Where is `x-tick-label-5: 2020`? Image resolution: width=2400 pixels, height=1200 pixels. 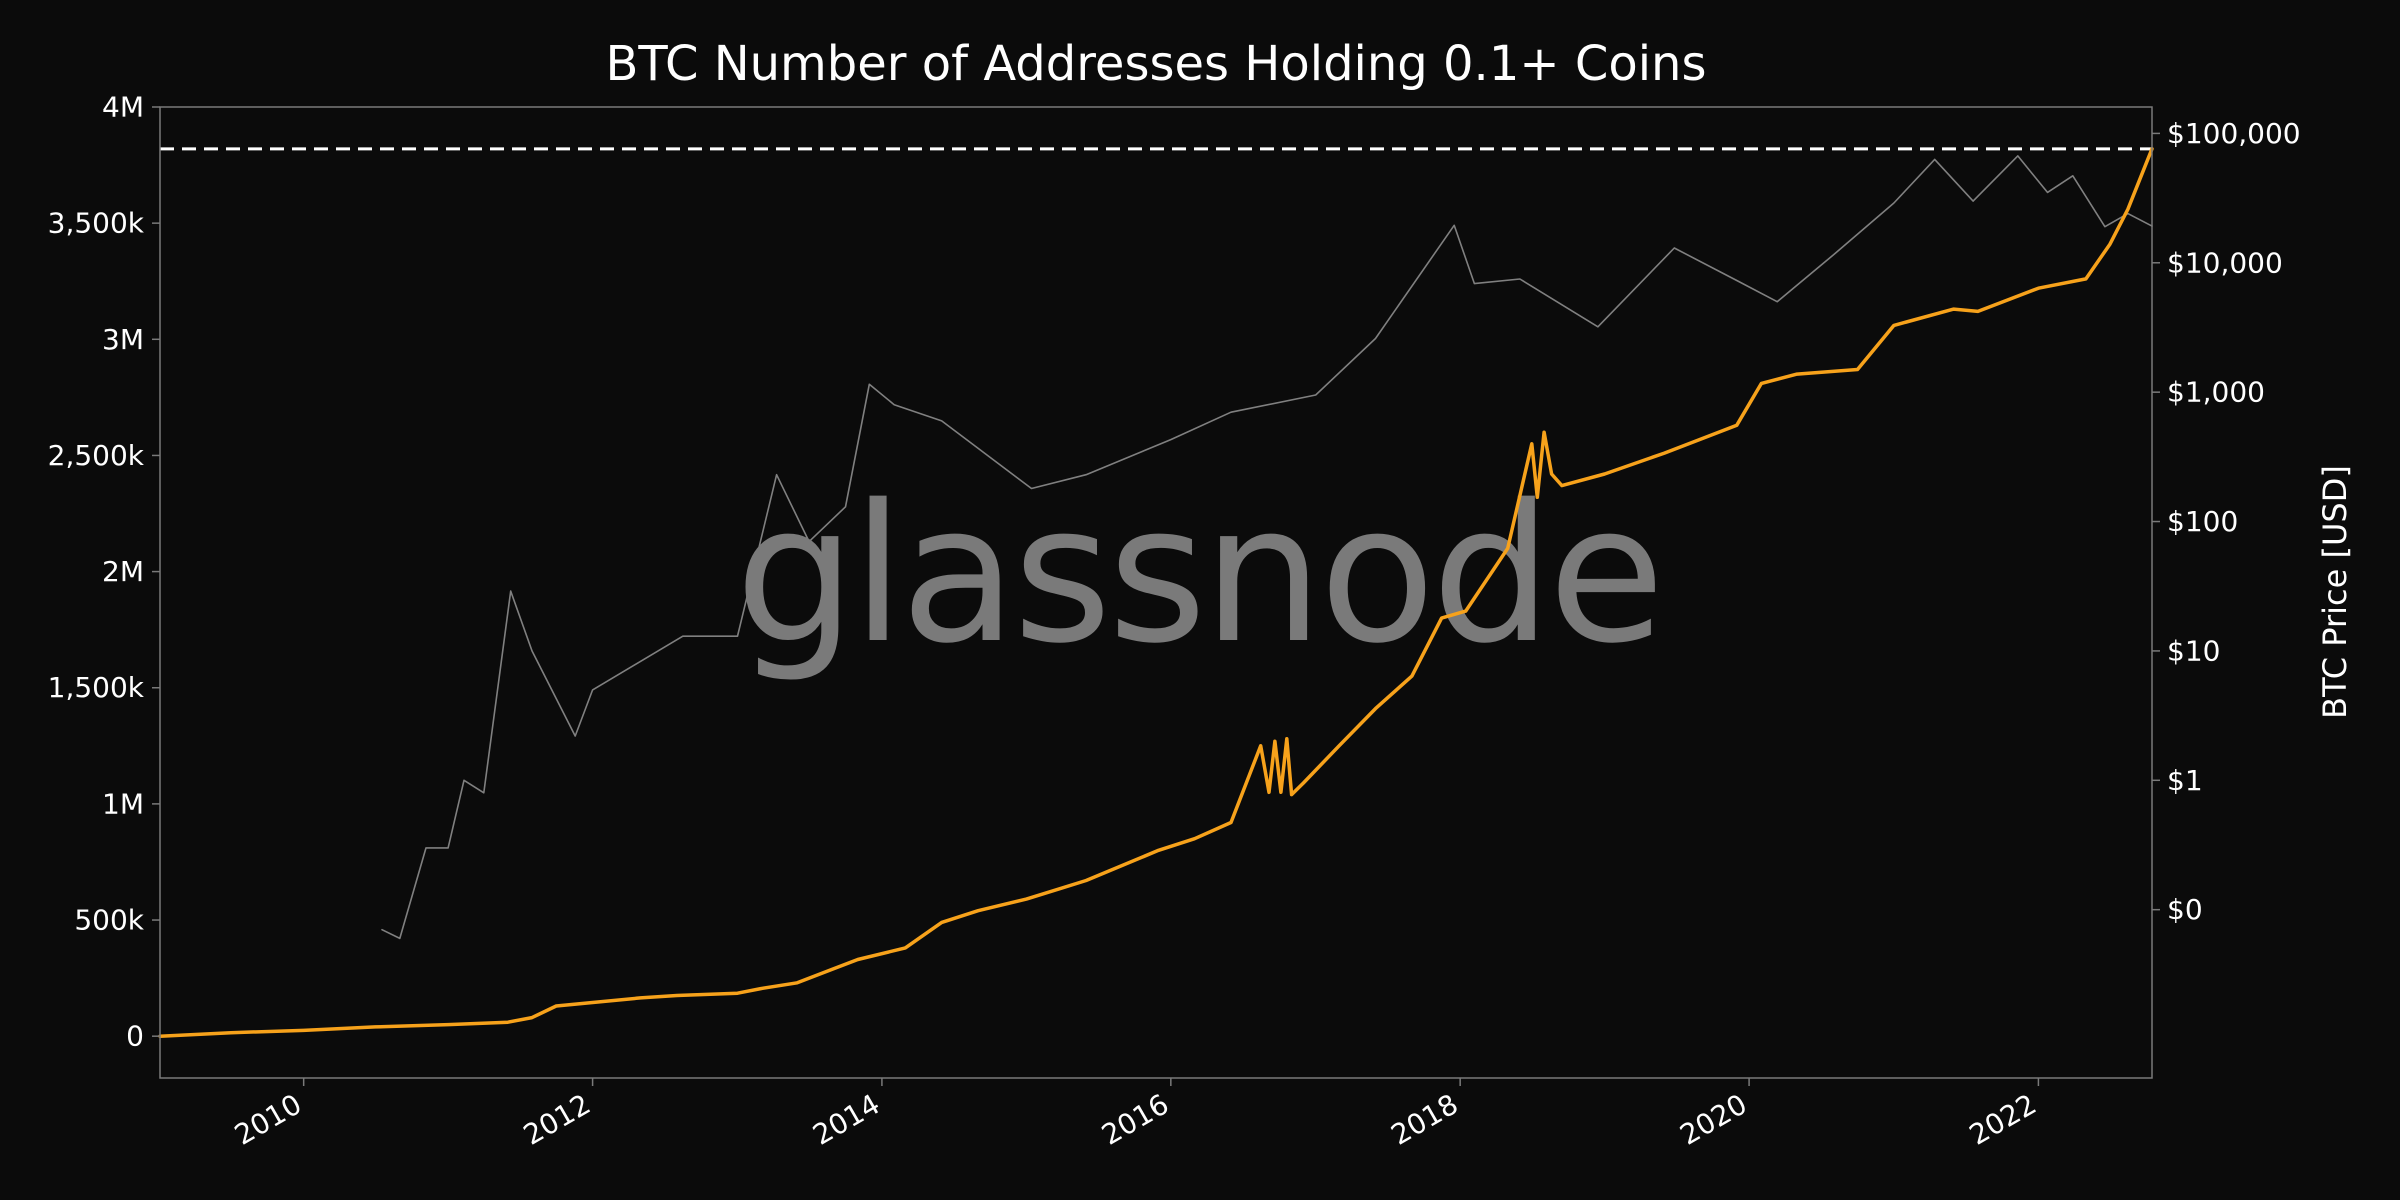
x-tick-label-5: 2020 is located at coordinates (1713, 1119).